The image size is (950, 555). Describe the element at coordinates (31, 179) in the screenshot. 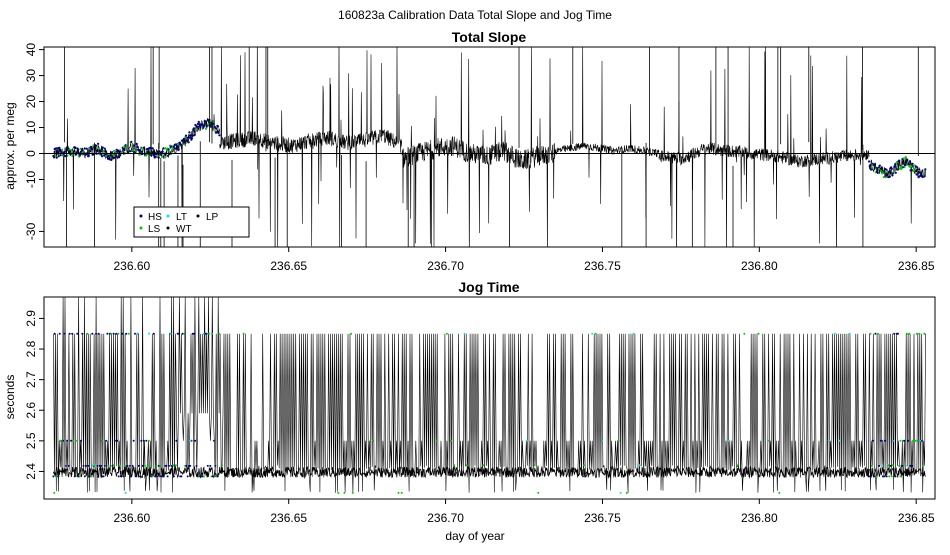

I see `total-slope-ytick-label-1: -10` at that location.